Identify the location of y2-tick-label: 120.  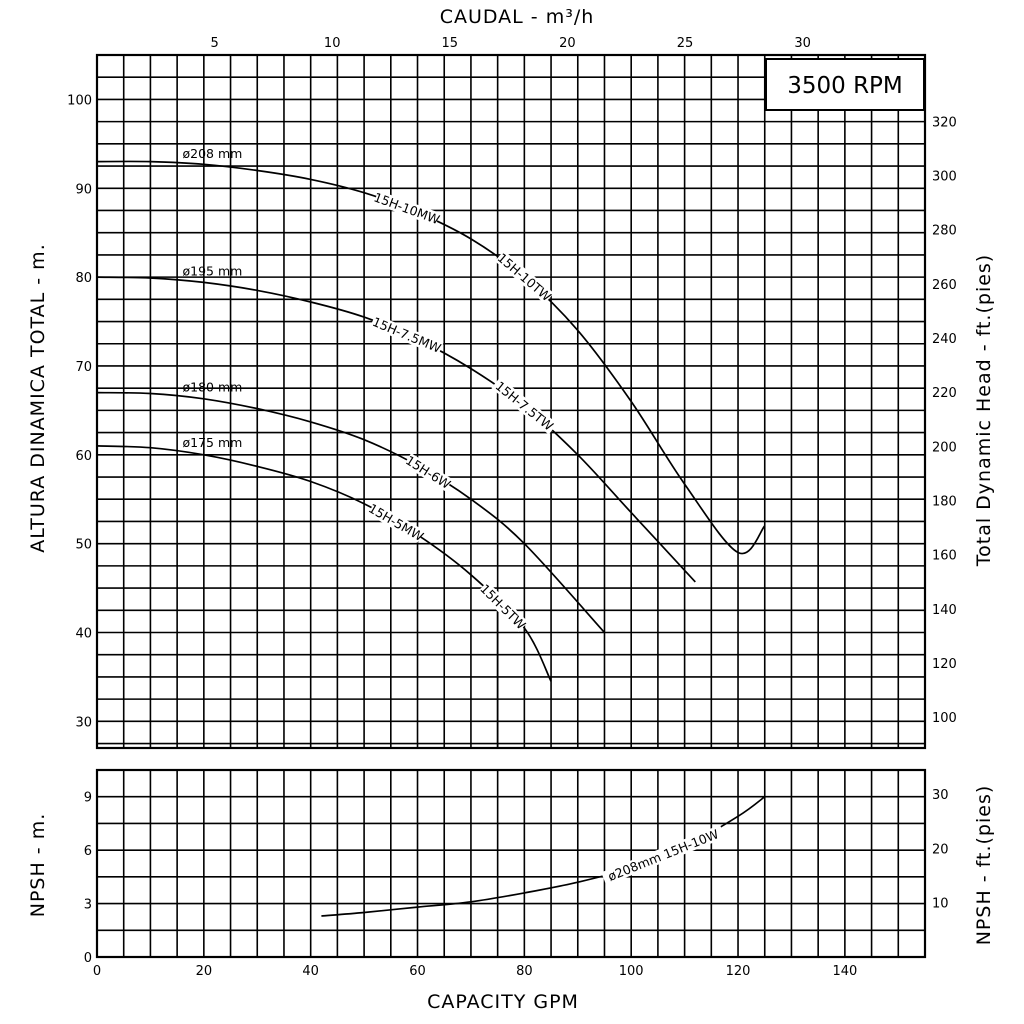
(944, 664).